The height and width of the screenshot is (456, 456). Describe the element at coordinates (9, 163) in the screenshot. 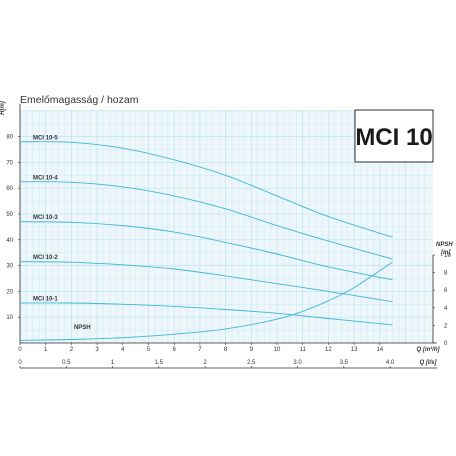

I see `y-tick-left-label: 70` at that location.